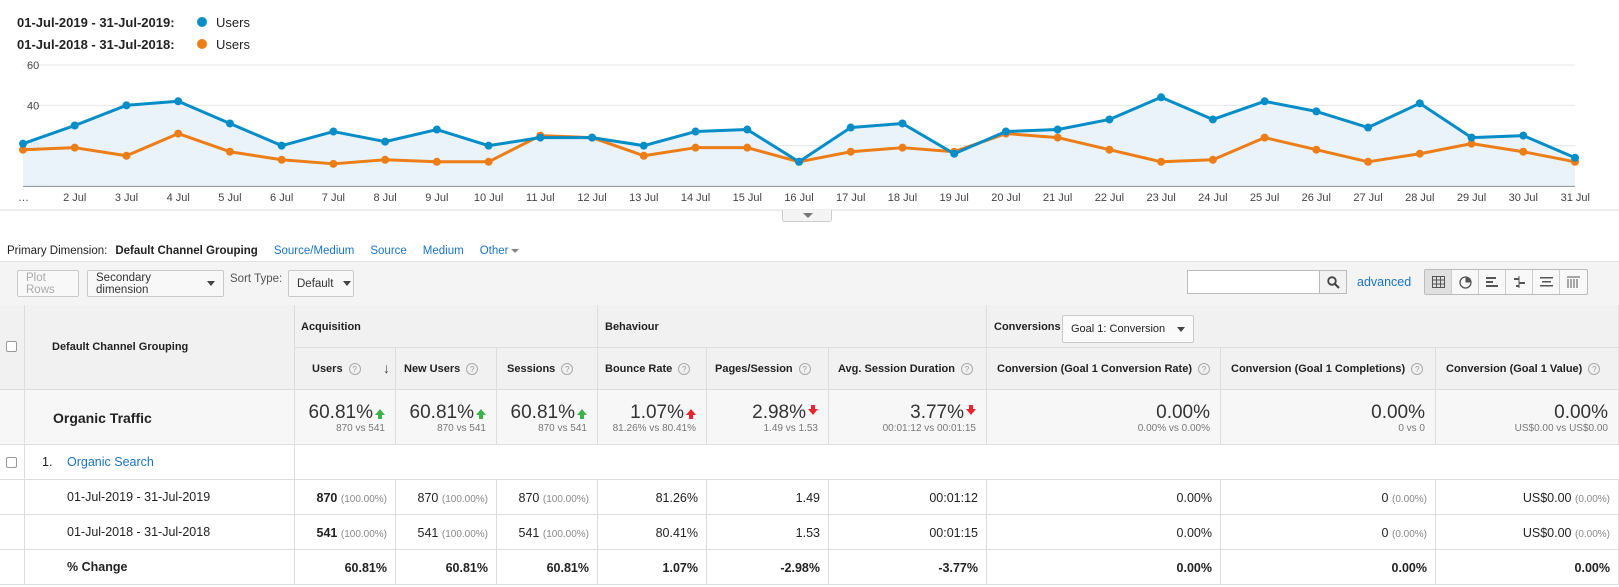 Image resolution: width=1619 pixels, height=587 pixels. Describe the element at coordinates (1253, 282) in the screenshot. I see `table-search-input` at that location.